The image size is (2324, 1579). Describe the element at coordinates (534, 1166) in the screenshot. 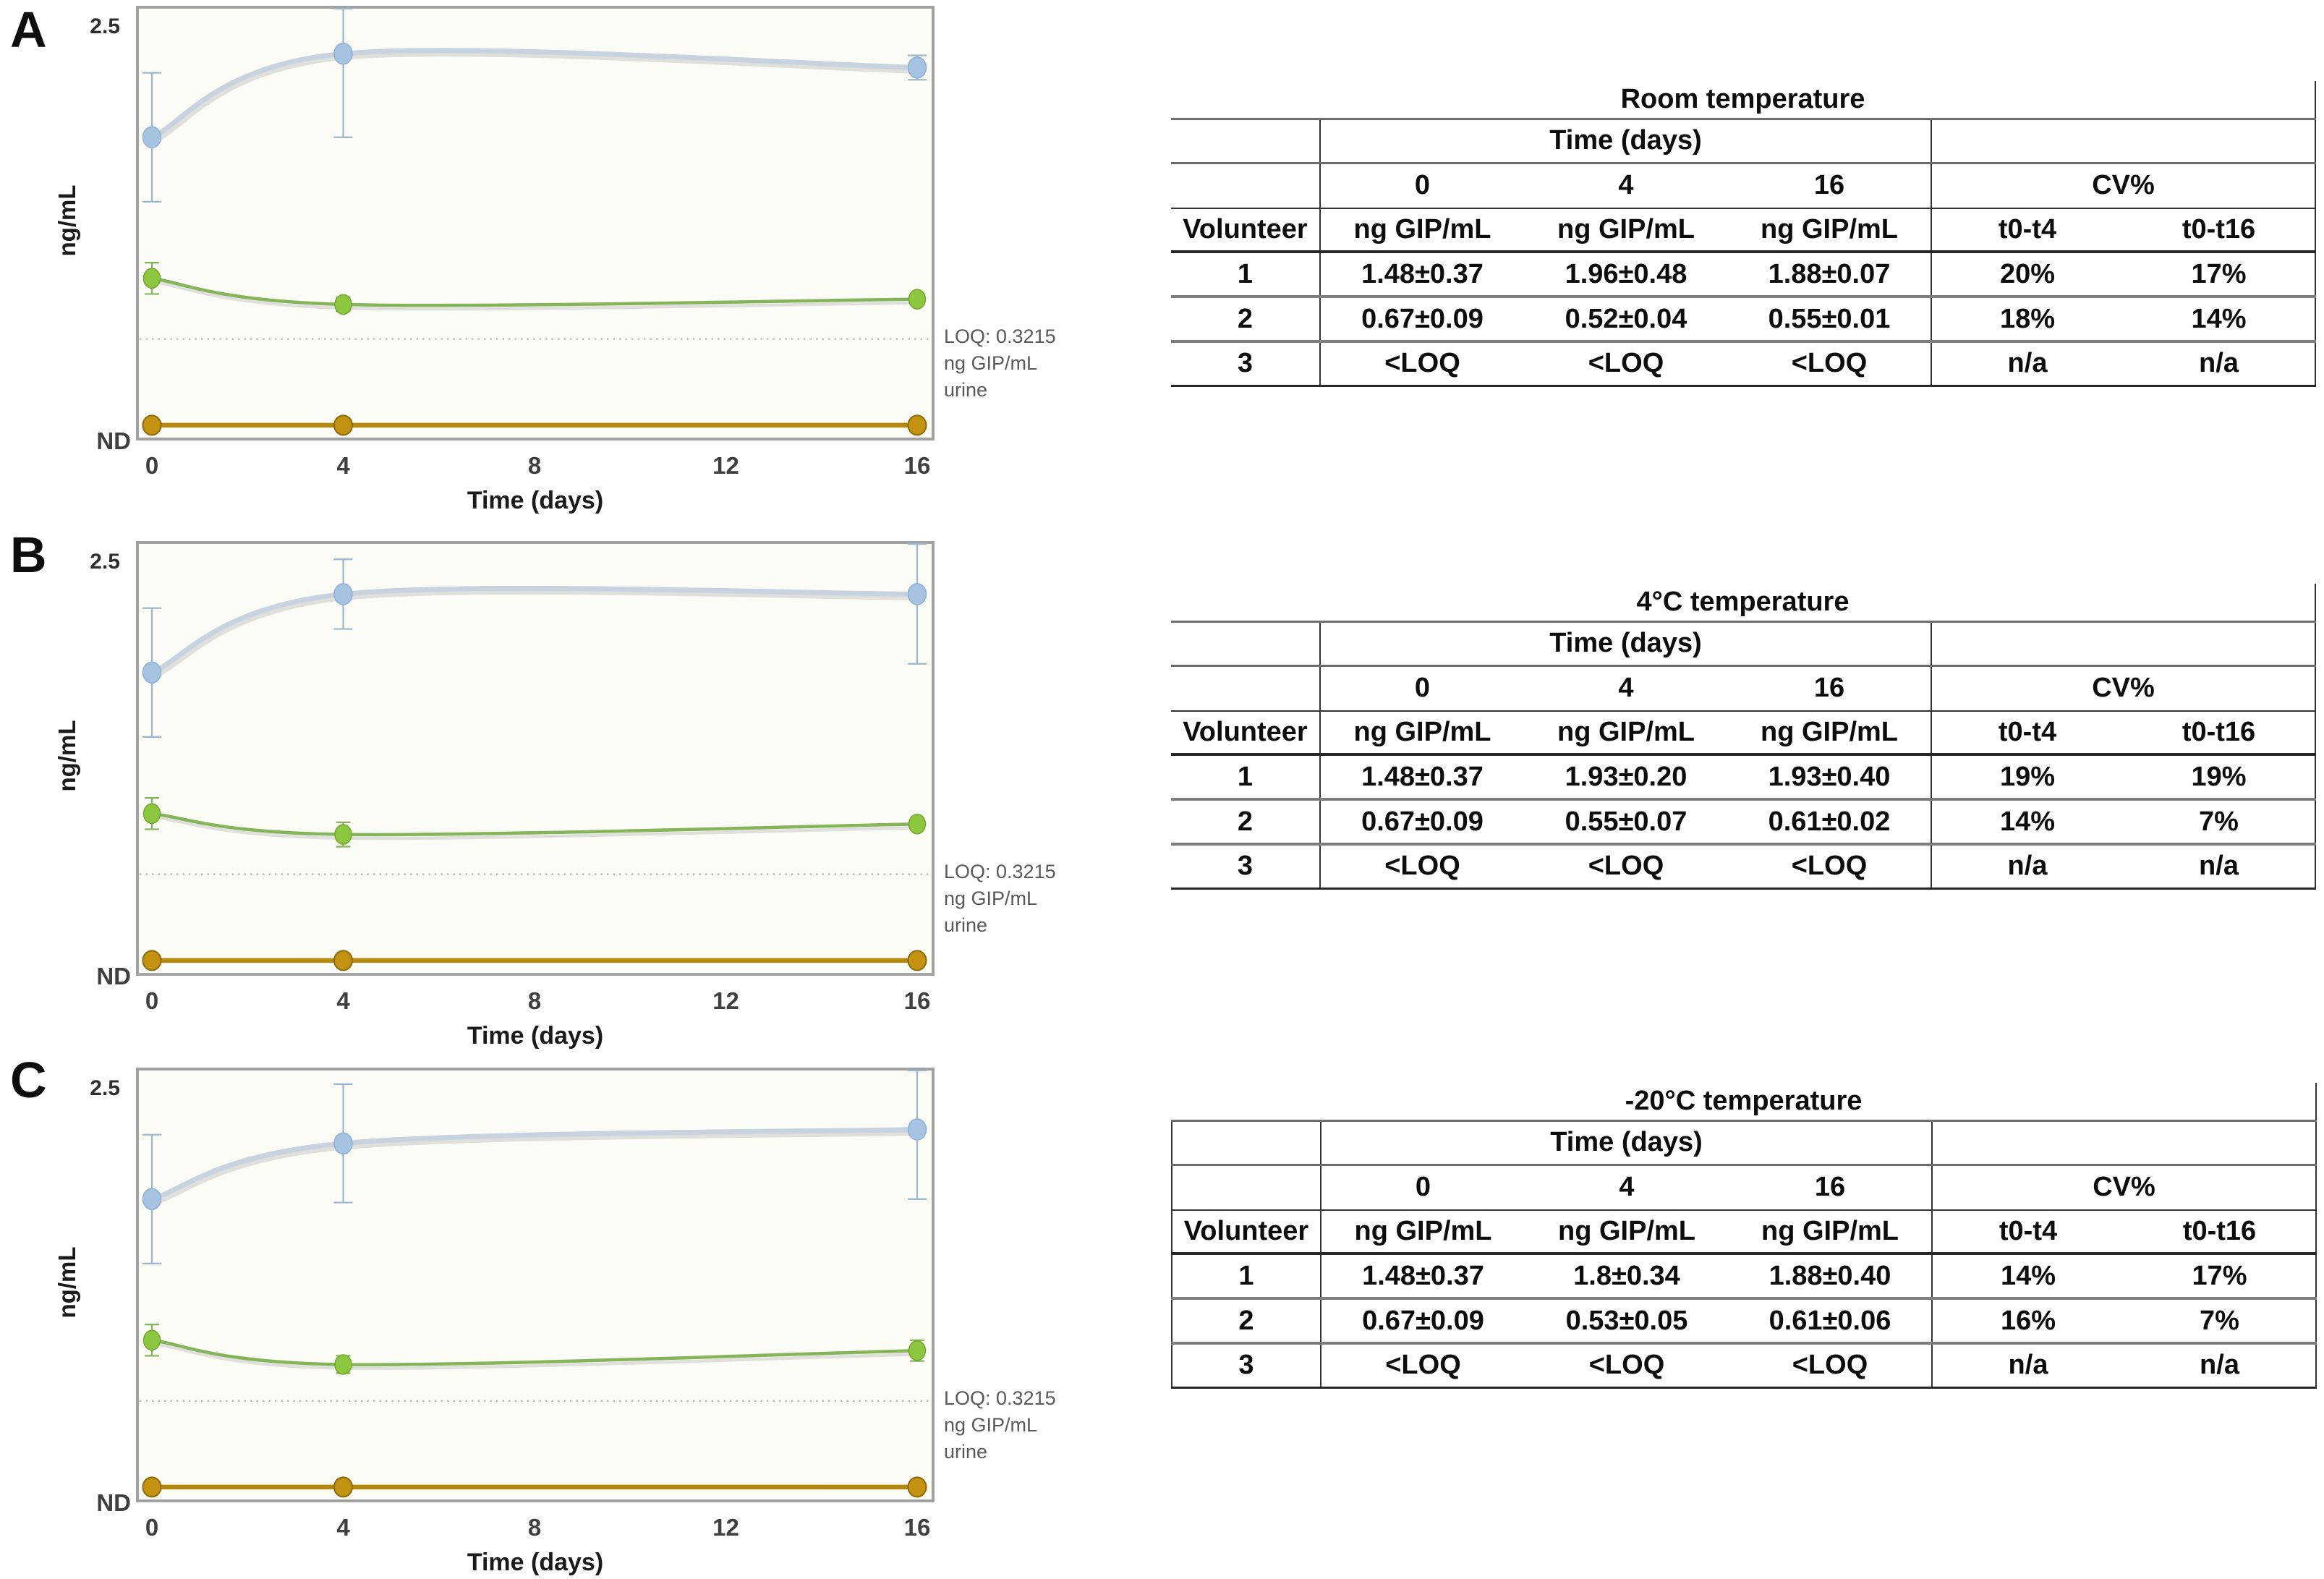

I see `series-1-group` at that location.